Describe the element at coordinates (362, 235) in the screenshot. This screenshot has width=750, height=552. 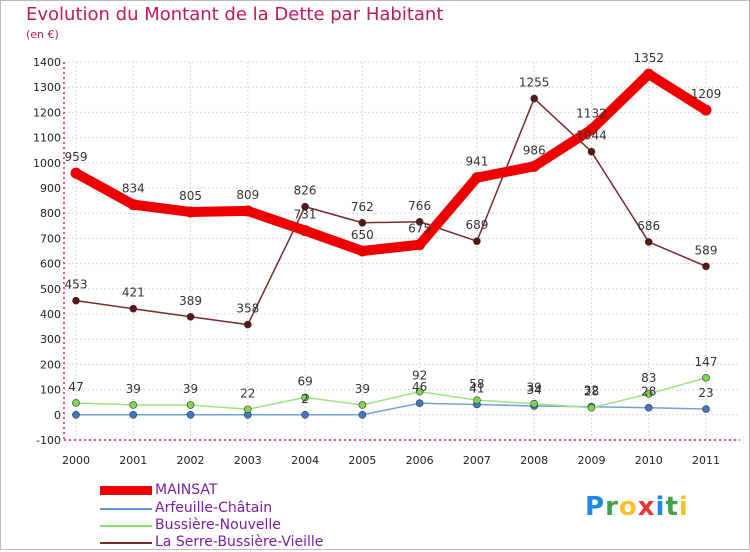
I see `data-label: 650` at that location.